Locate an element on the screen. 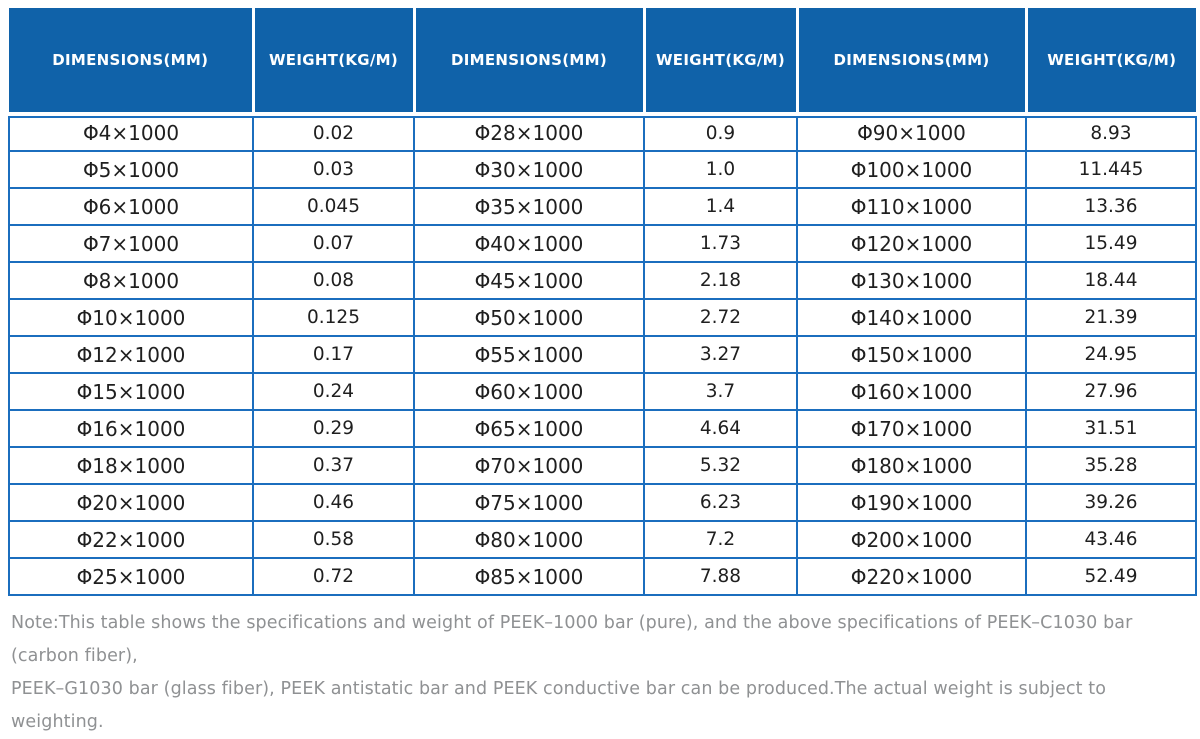 This screenshot has width=1200, height=739. weight-cell: 0.08 is located at coordinates (333, 280).